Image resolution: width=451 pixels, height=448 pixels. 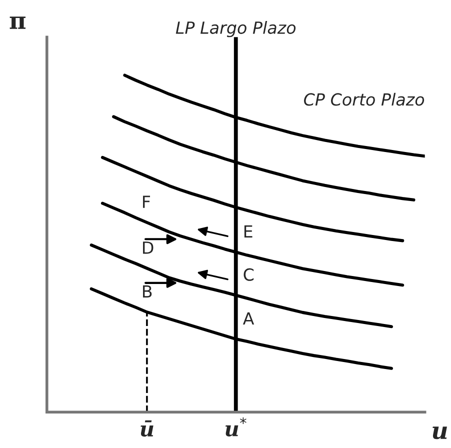 What do you see at coordinates (249, 274) in the screenshot?
I see `annotation: C` at bounding box center [249, 274].